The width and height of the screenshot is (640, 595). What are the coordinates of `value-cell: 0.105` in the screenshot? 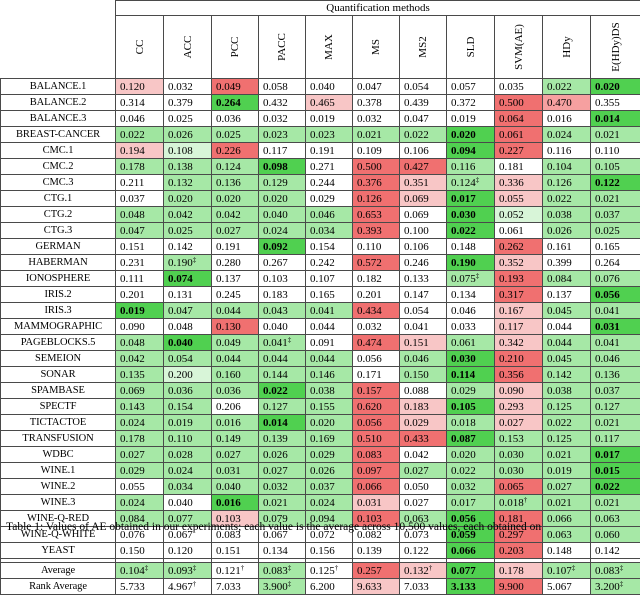 It's located at (615, 167).